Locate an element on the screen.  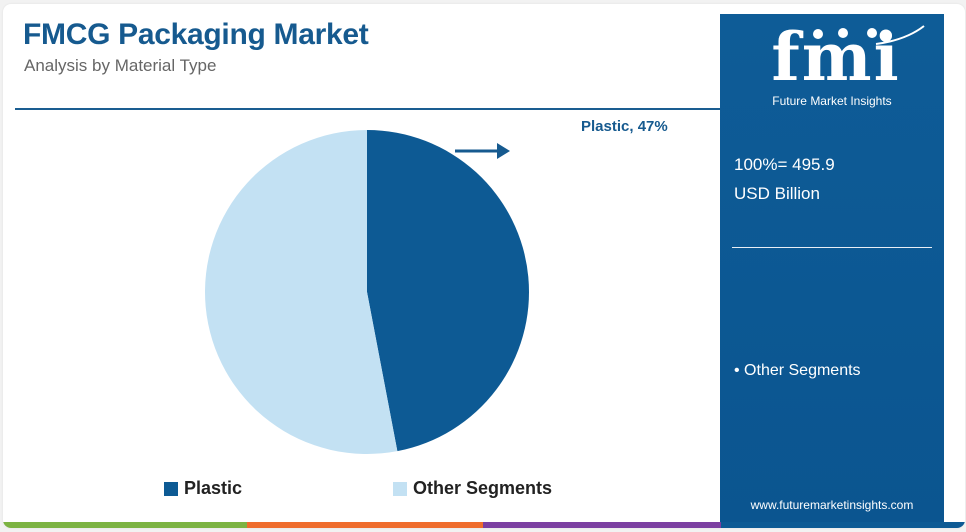
logo-company-name: Future Market Insights is located at coordinates (832, 101).